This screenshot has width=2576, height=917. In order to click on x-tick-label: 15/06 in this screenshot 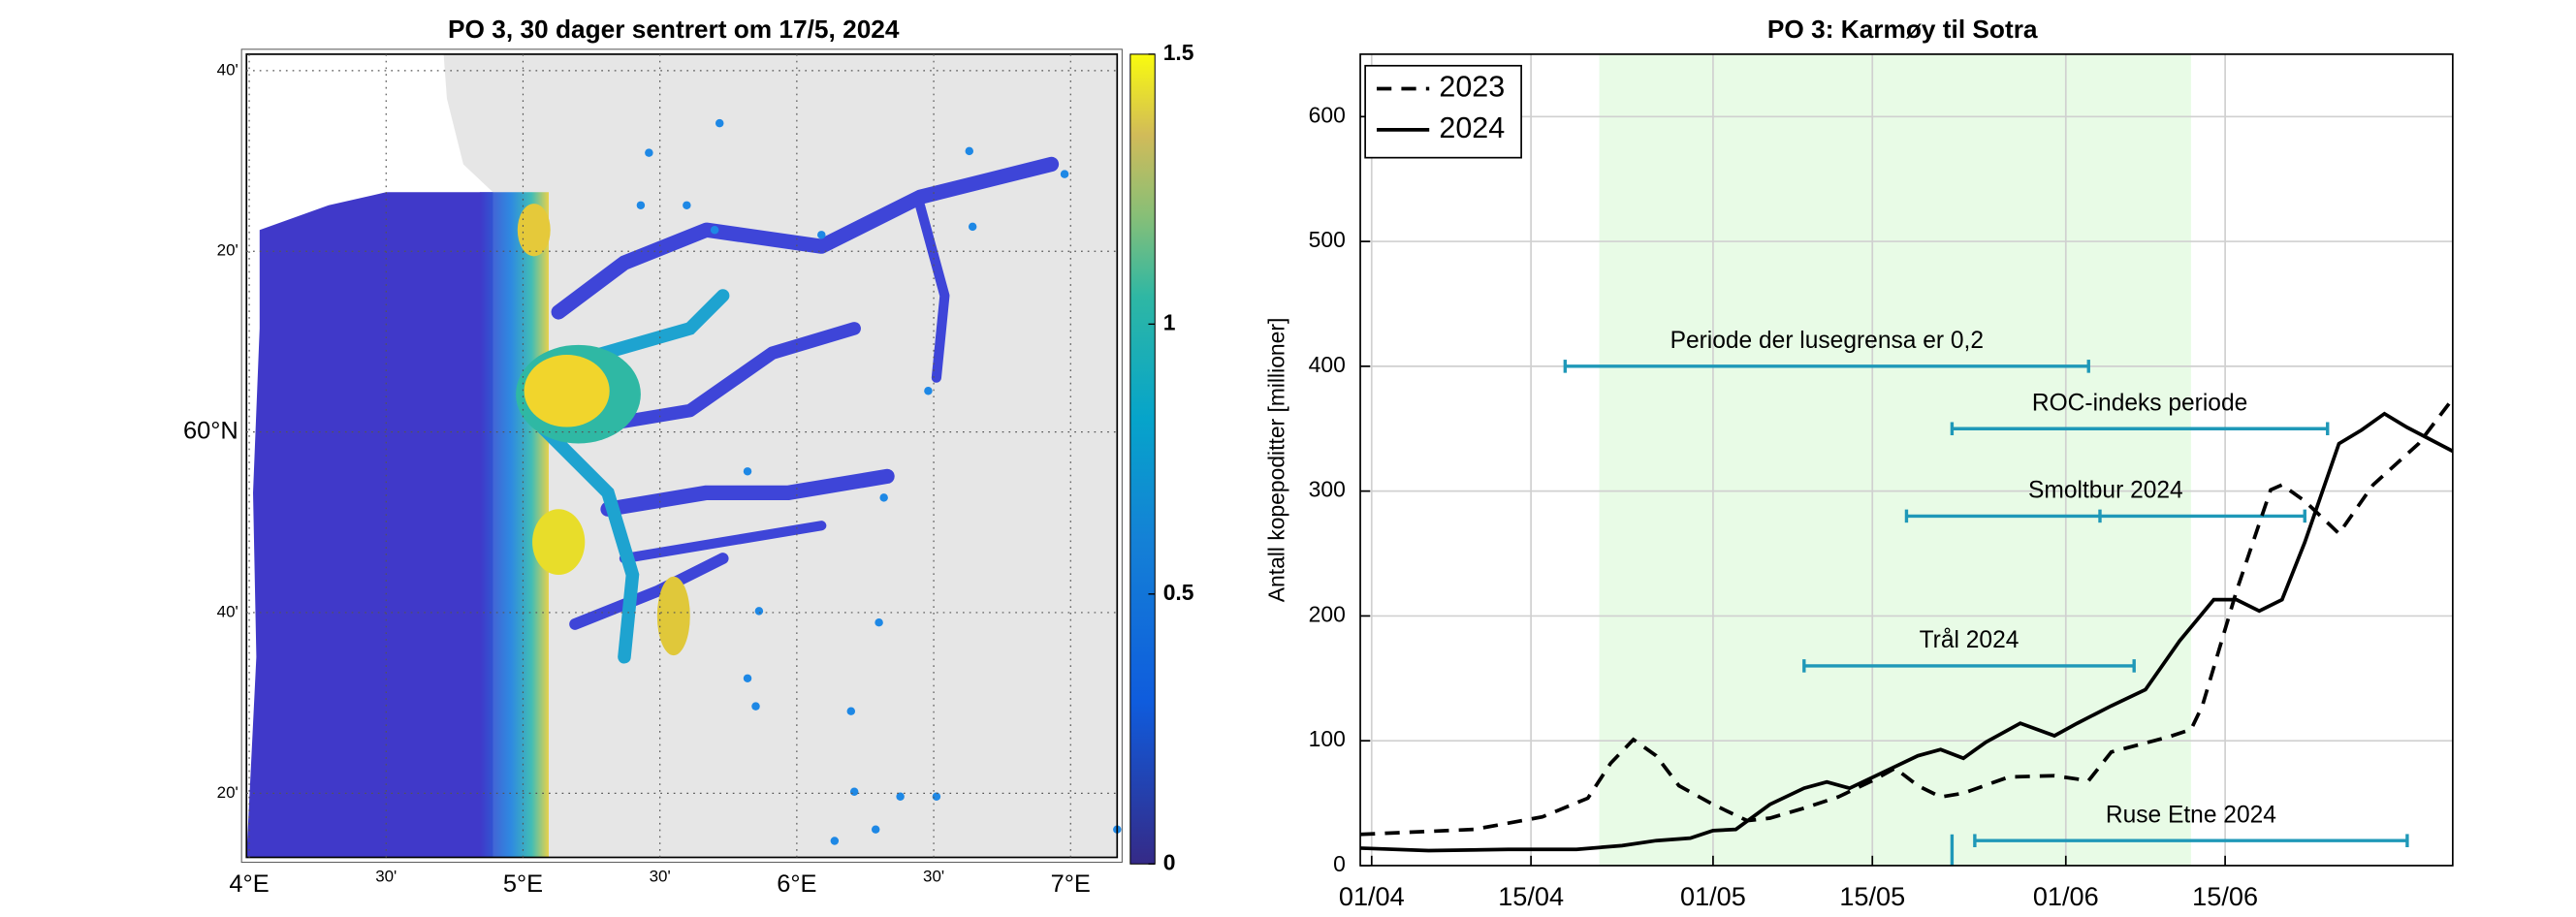, I will do `click(2225, 896)`.